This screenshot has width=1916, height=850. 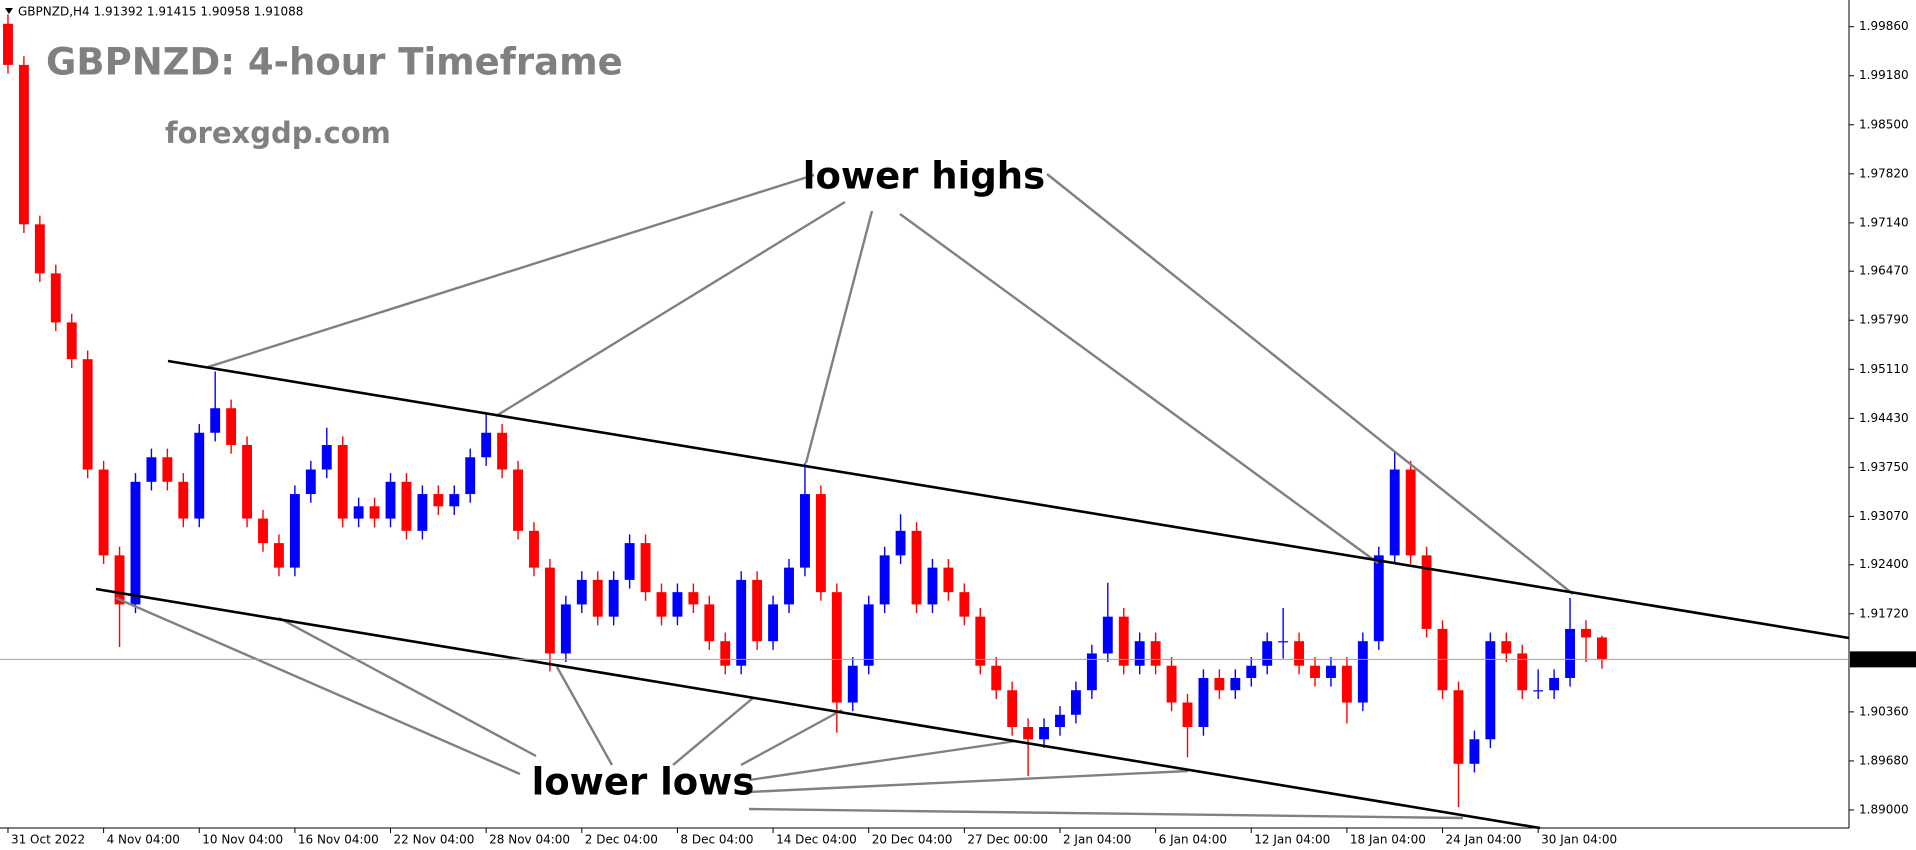 What do you see at coordinates (1007, 840) in the screenshot?
I see `x-tick-label: 27 Dec 00:00` at bounding box center [1007, 840].